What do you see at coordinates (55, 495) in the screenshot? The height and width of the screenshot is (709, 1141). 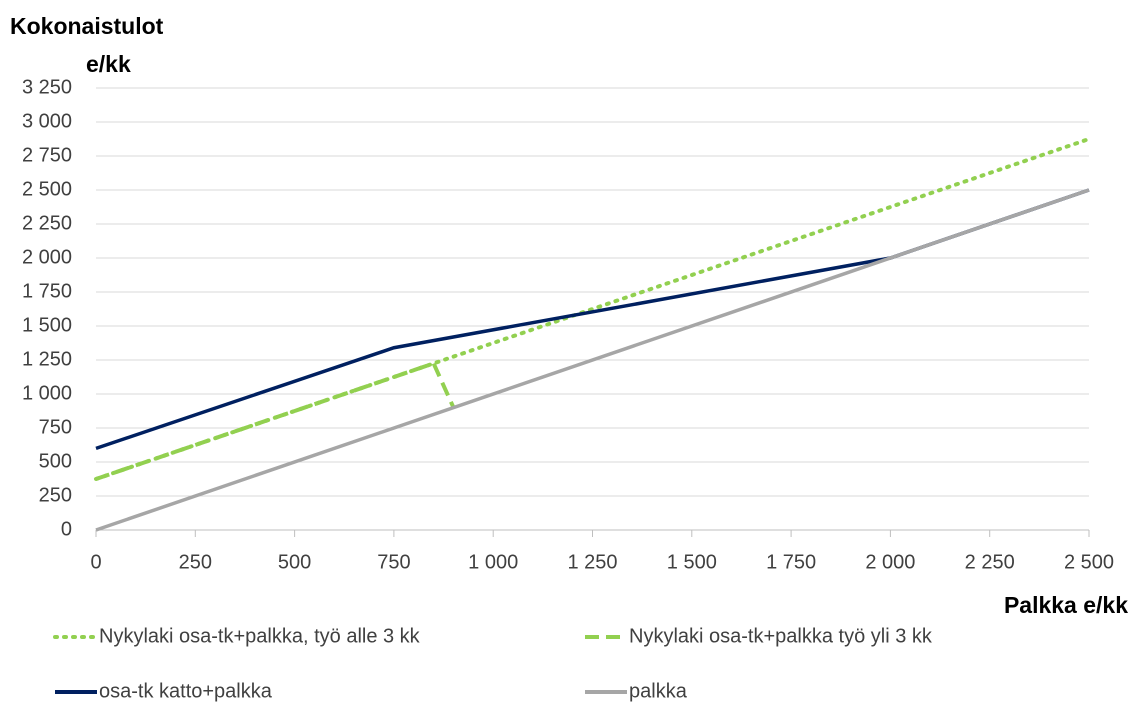 I see `y-tick-label: 250` at bounding box center [55, 495].